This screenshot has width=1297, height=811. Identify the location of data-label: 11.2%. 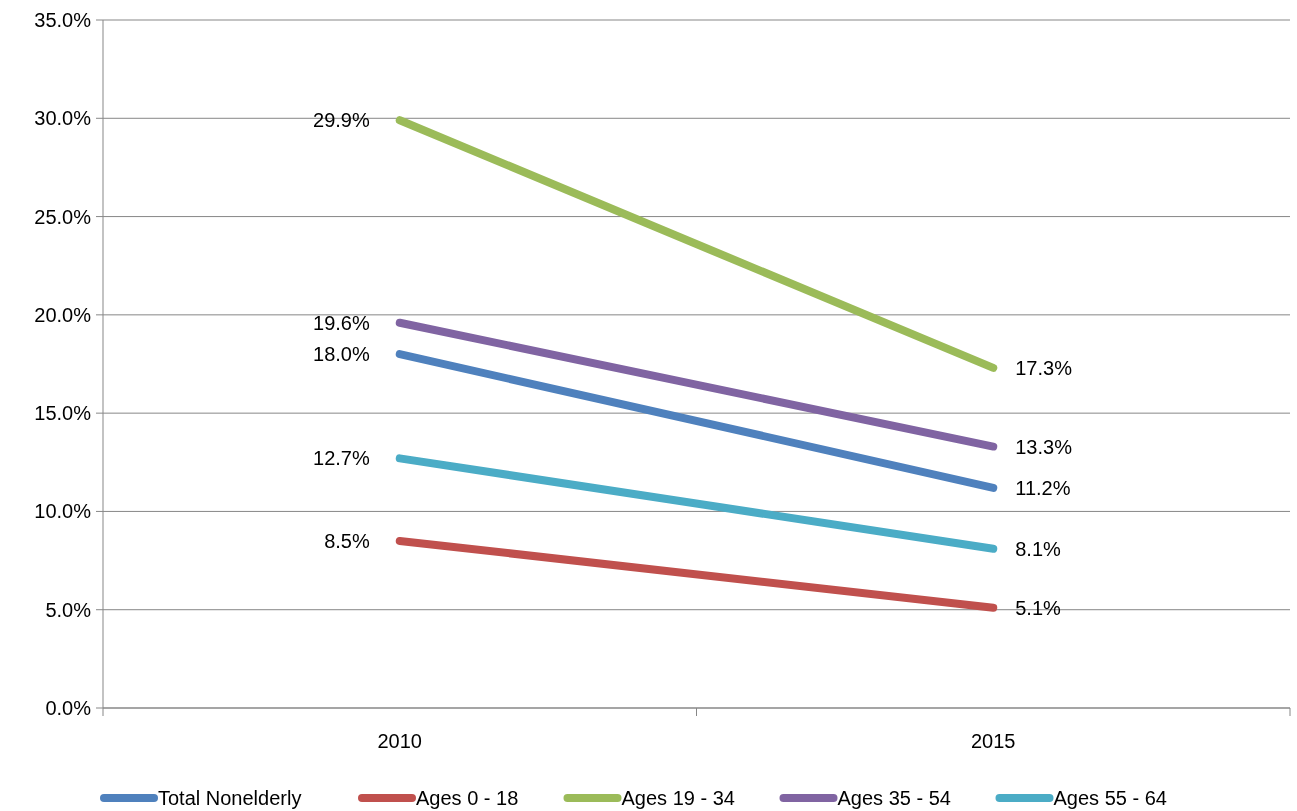
(1043, 487).